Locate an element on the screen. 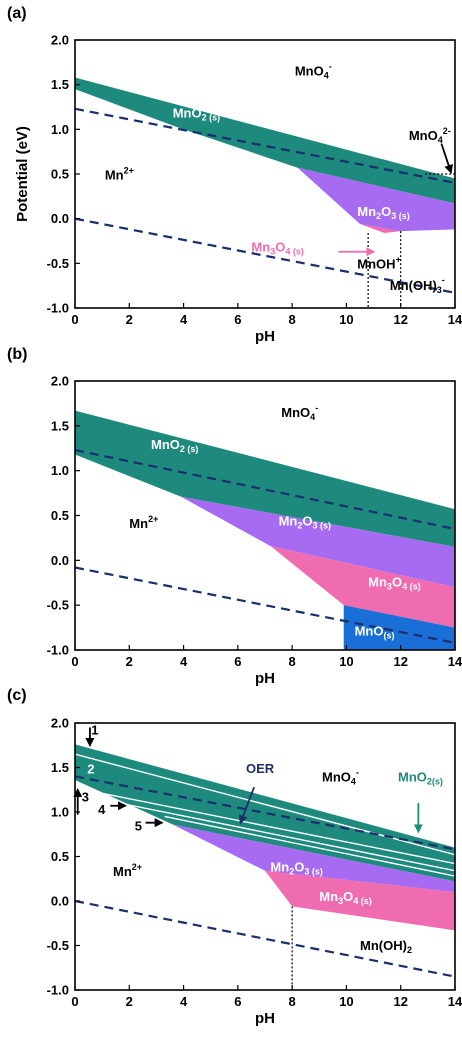  x-tick-label: 12 is located at coordinates (400, 661).